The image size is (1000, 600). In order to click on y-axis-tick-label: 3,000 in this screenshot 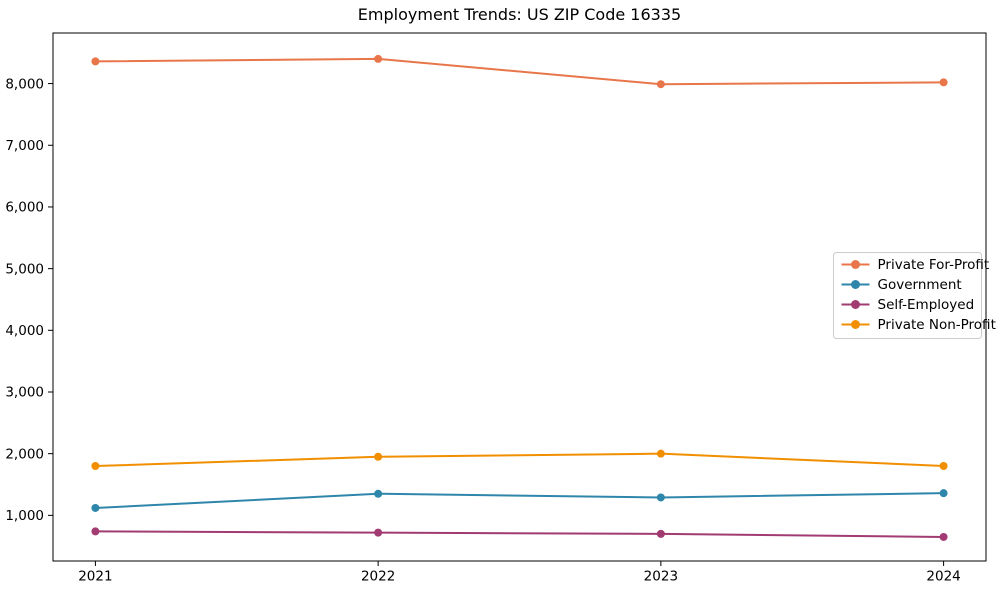, I will do `click(24, 393)`.